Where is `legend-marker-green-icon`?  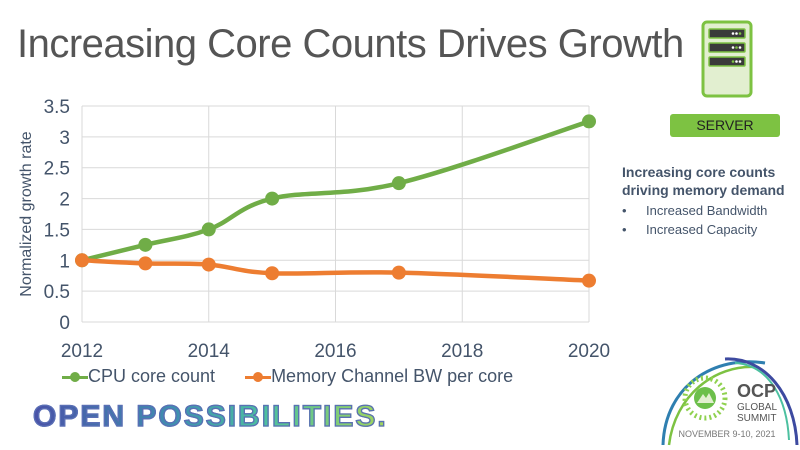 legend-marker-green-icon is located at coordinates (75, 377).